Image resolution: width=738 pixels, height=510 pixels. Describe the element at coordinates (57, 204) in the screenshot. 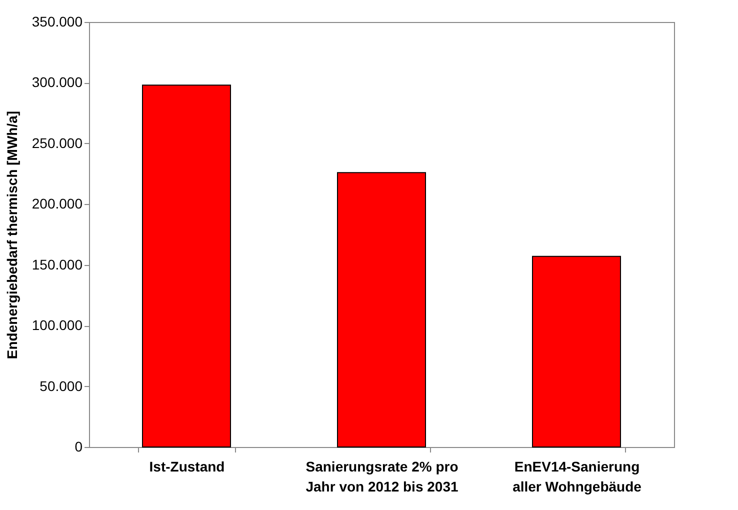

I see `y-tick-label: 200.000` at that location.